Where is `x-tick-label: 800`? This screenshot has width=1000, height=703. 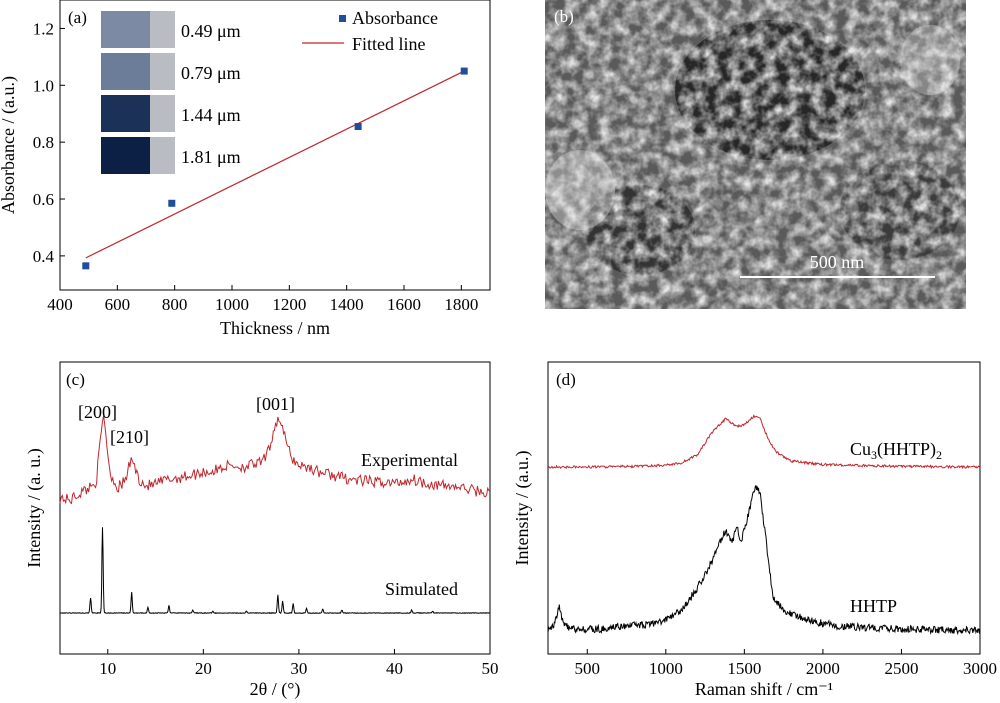 x-tick-label: 800 is located at coordinates (175, 304).